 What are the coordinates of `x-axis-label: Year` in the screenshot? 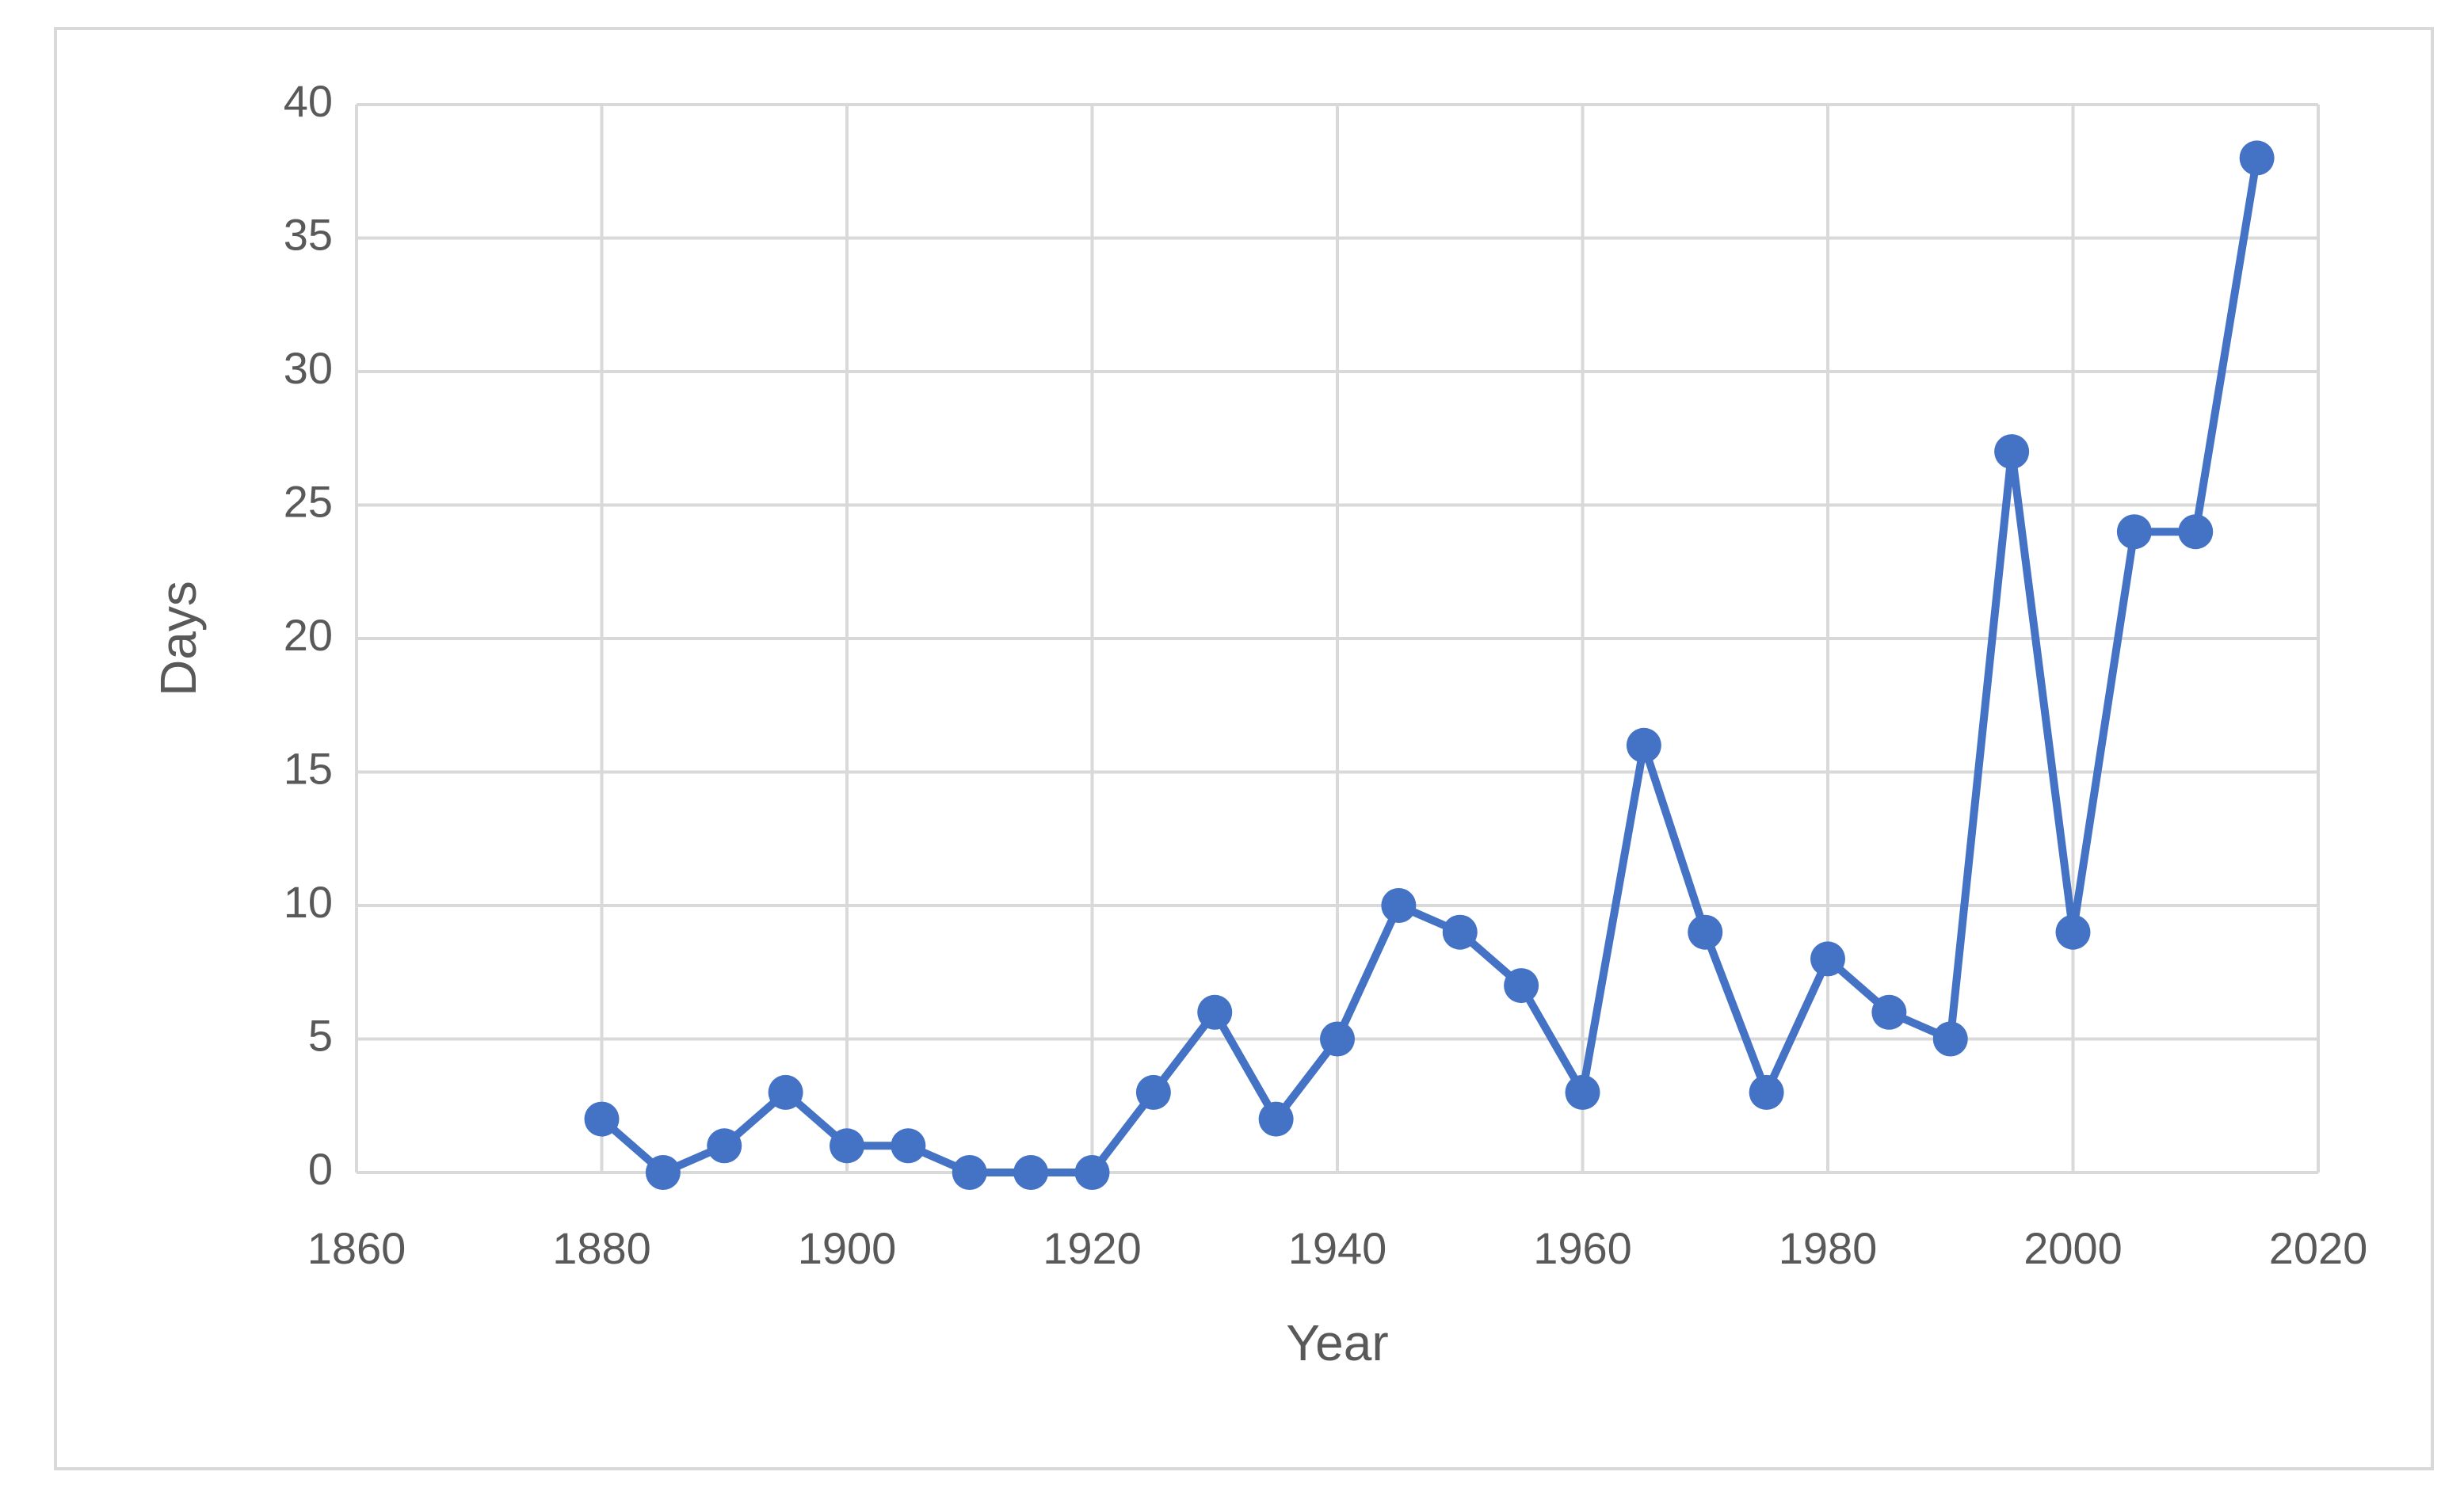 It's located at (1337, 1342).